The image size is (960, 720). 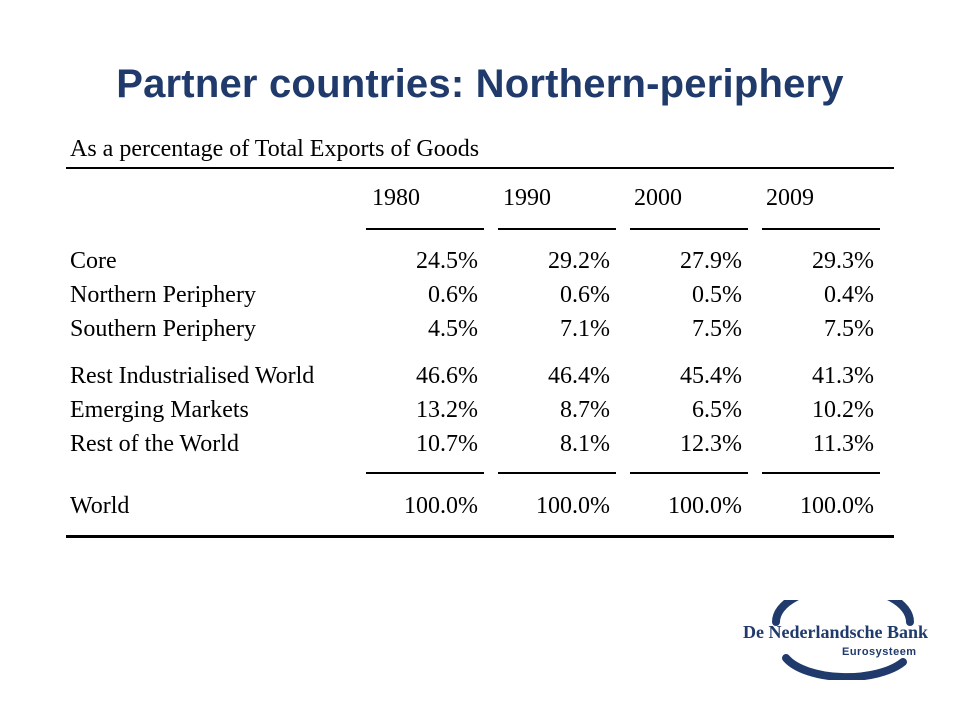 I want to click on year-header: 2000, so click(x=658, y=198).